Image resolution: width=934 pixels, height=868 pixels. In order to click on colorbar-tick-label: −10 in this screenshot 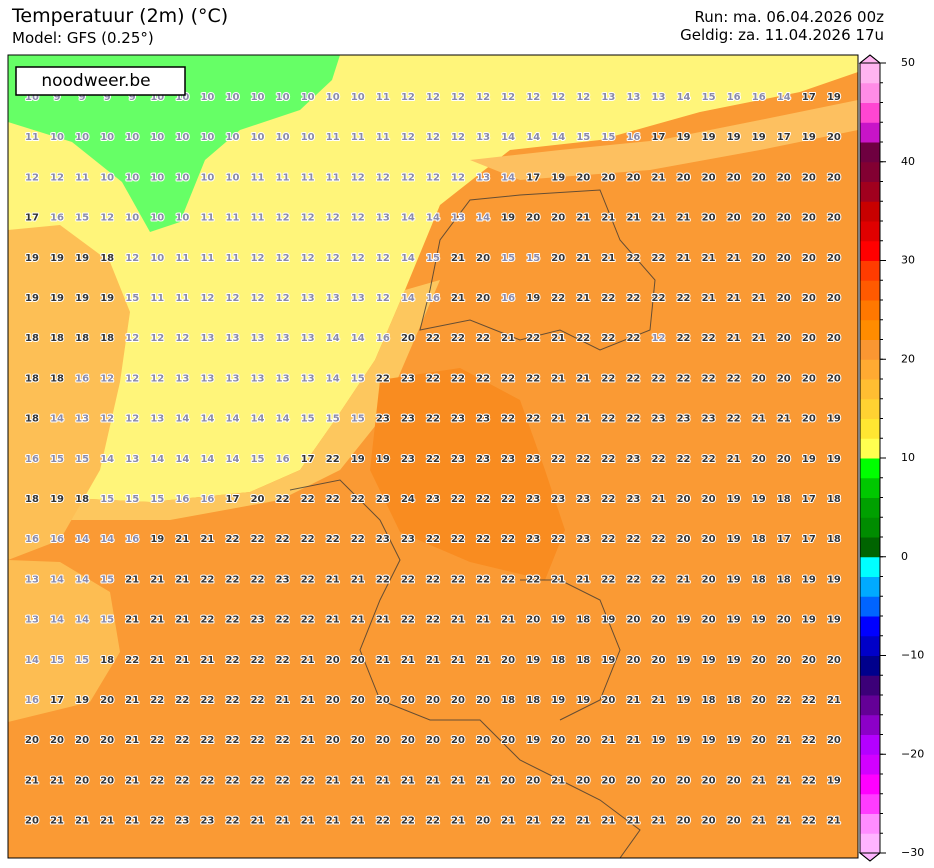, I will do `click(912, 655)`.